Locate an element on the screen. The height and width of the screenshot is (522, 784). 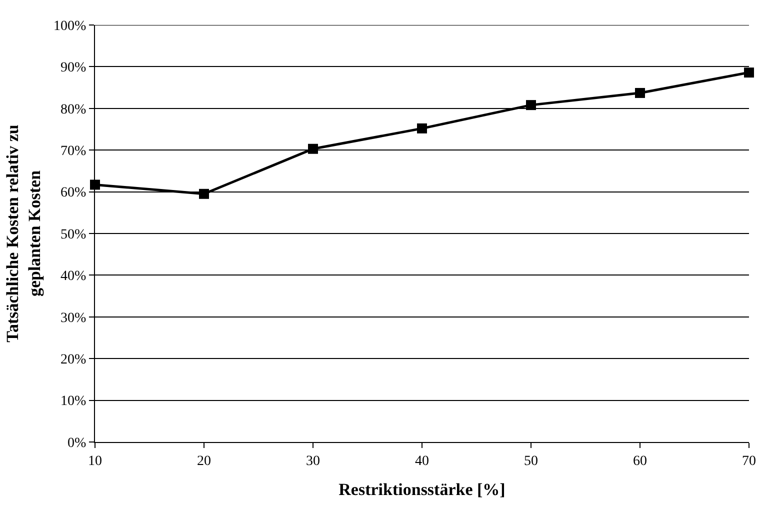
x-tick-label: 70 is located at coordinates (749, 461).